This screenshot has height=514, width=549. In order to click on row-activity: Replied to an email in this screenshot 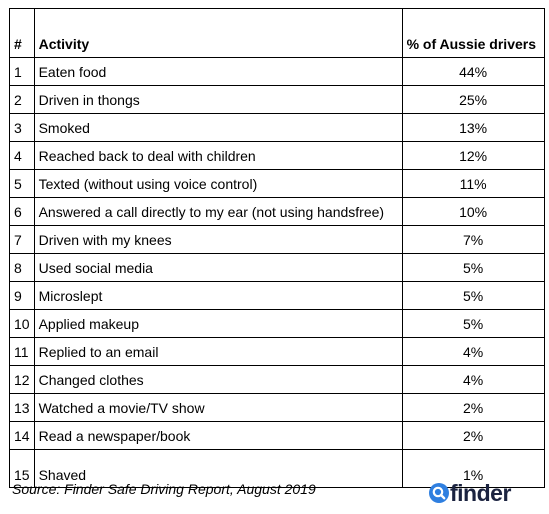, I will do `click(218, 351)`.